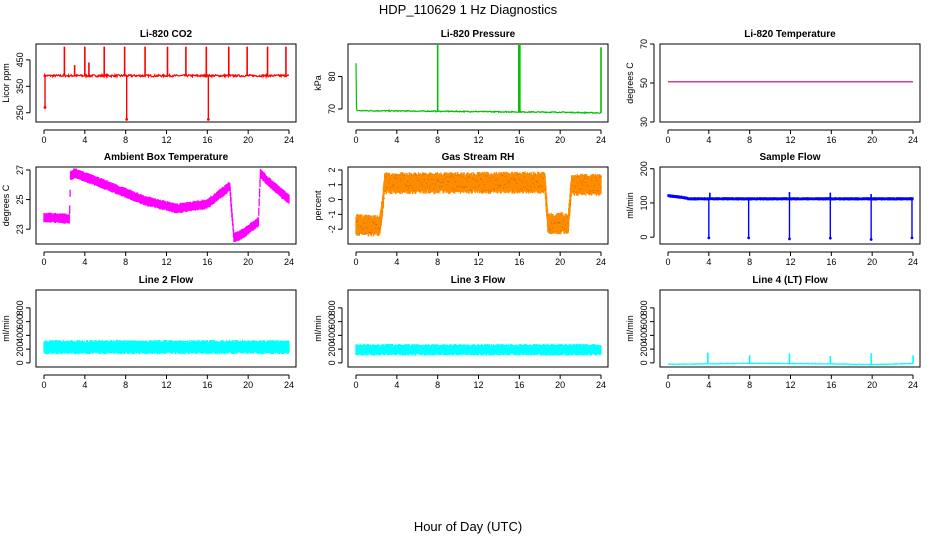 The height and width of the screenshot is (540, 936). Describe the element at coordinates (318, 205) in the screenshot. I see `y-axis-label: percent` at that location.